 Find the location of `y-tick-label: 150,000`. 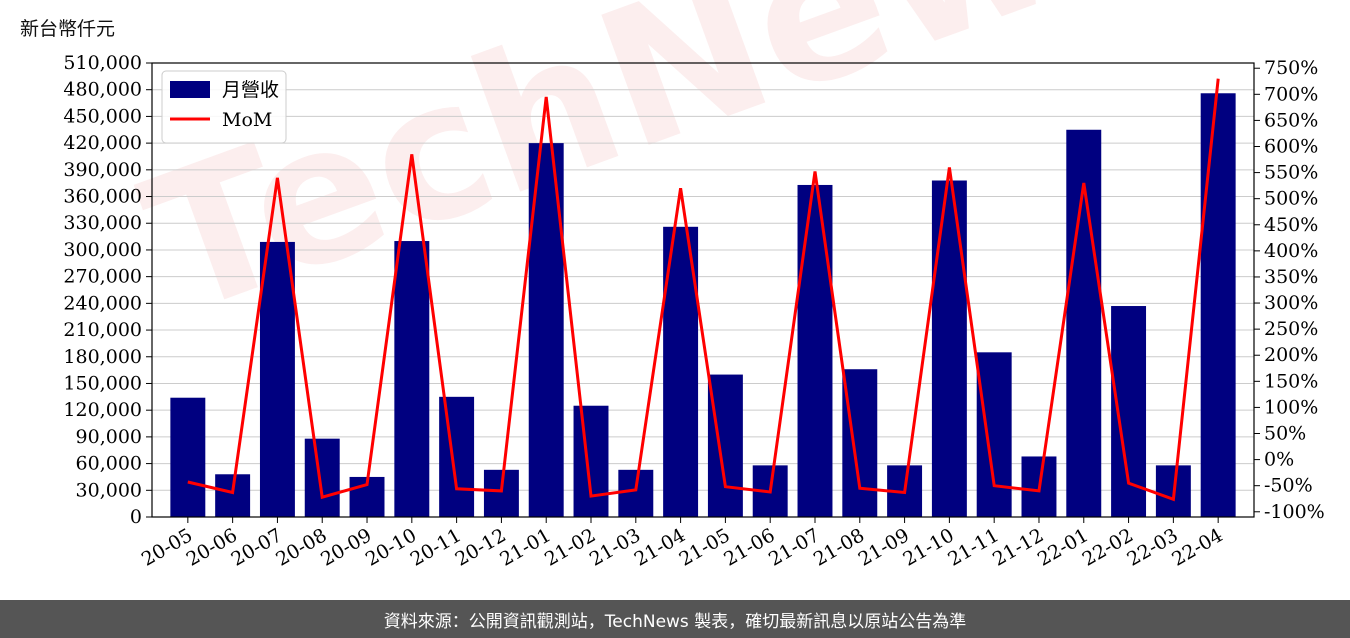

y-tick-label: 150,000 is located at coordinates (102, 383).